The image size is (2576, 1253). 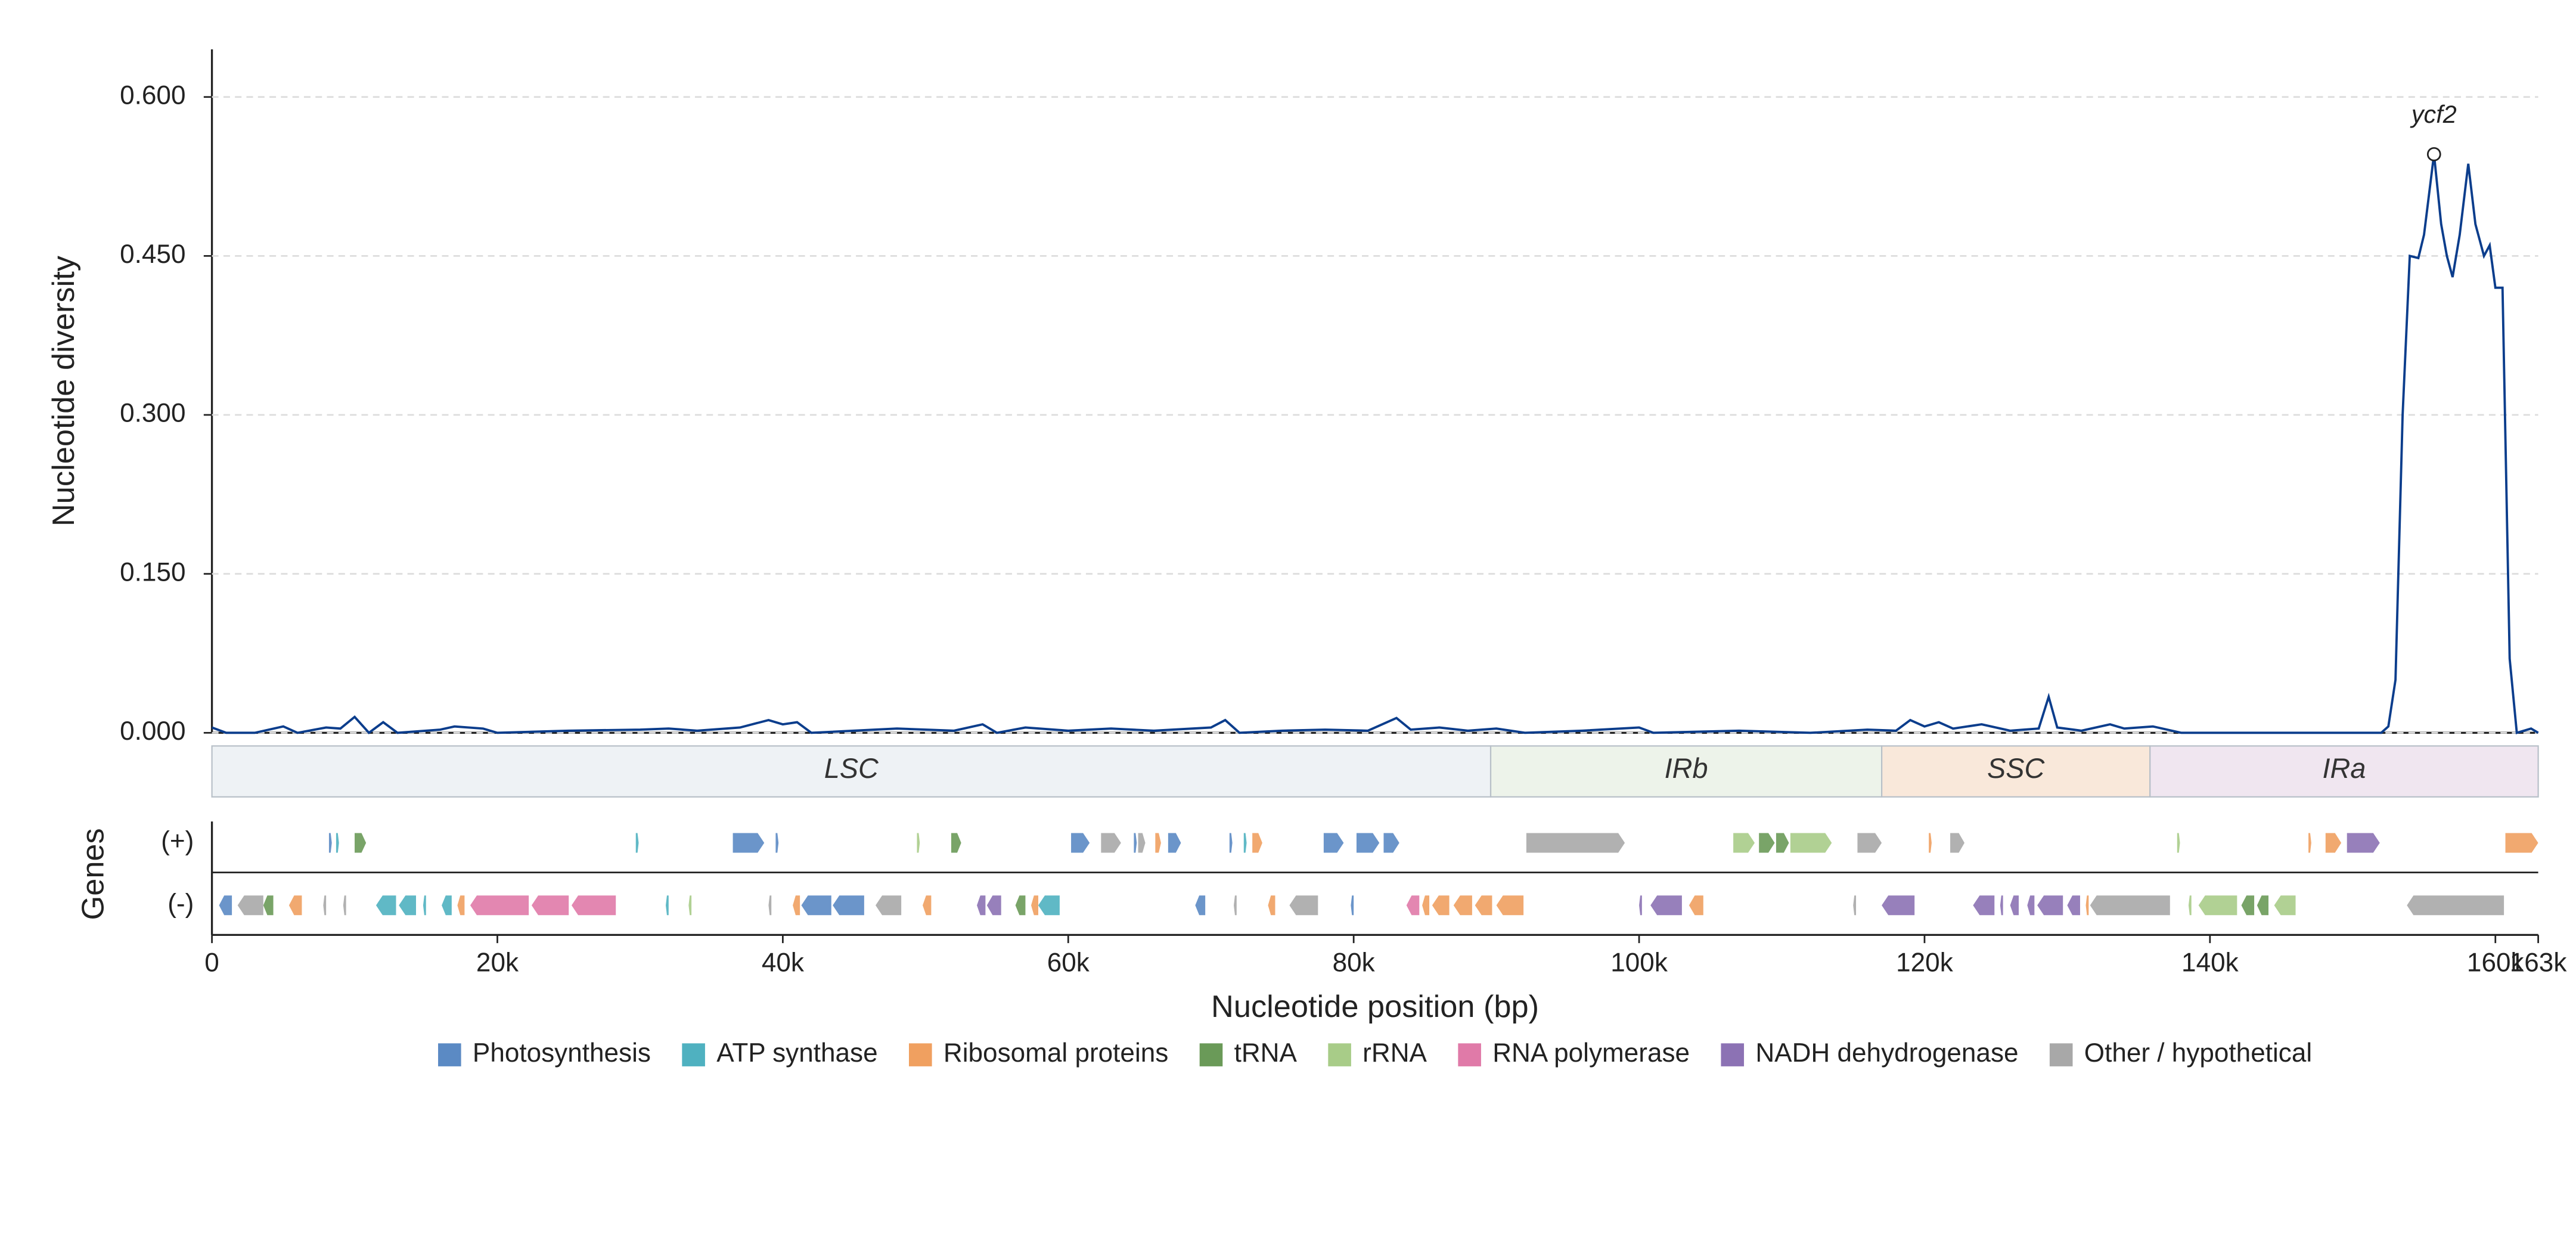 What do you see at coordinates (498, 963) in the screenshot?
I see `x-tick-label: 20k` at bounding box center [498, 963].